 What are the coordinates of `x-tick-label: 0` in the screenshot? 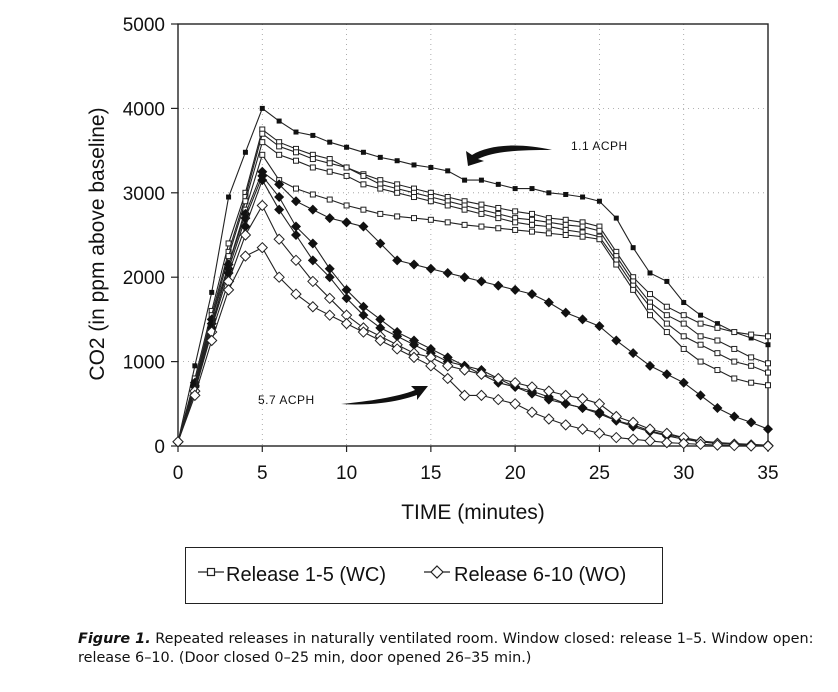 It's located at (178, 473).